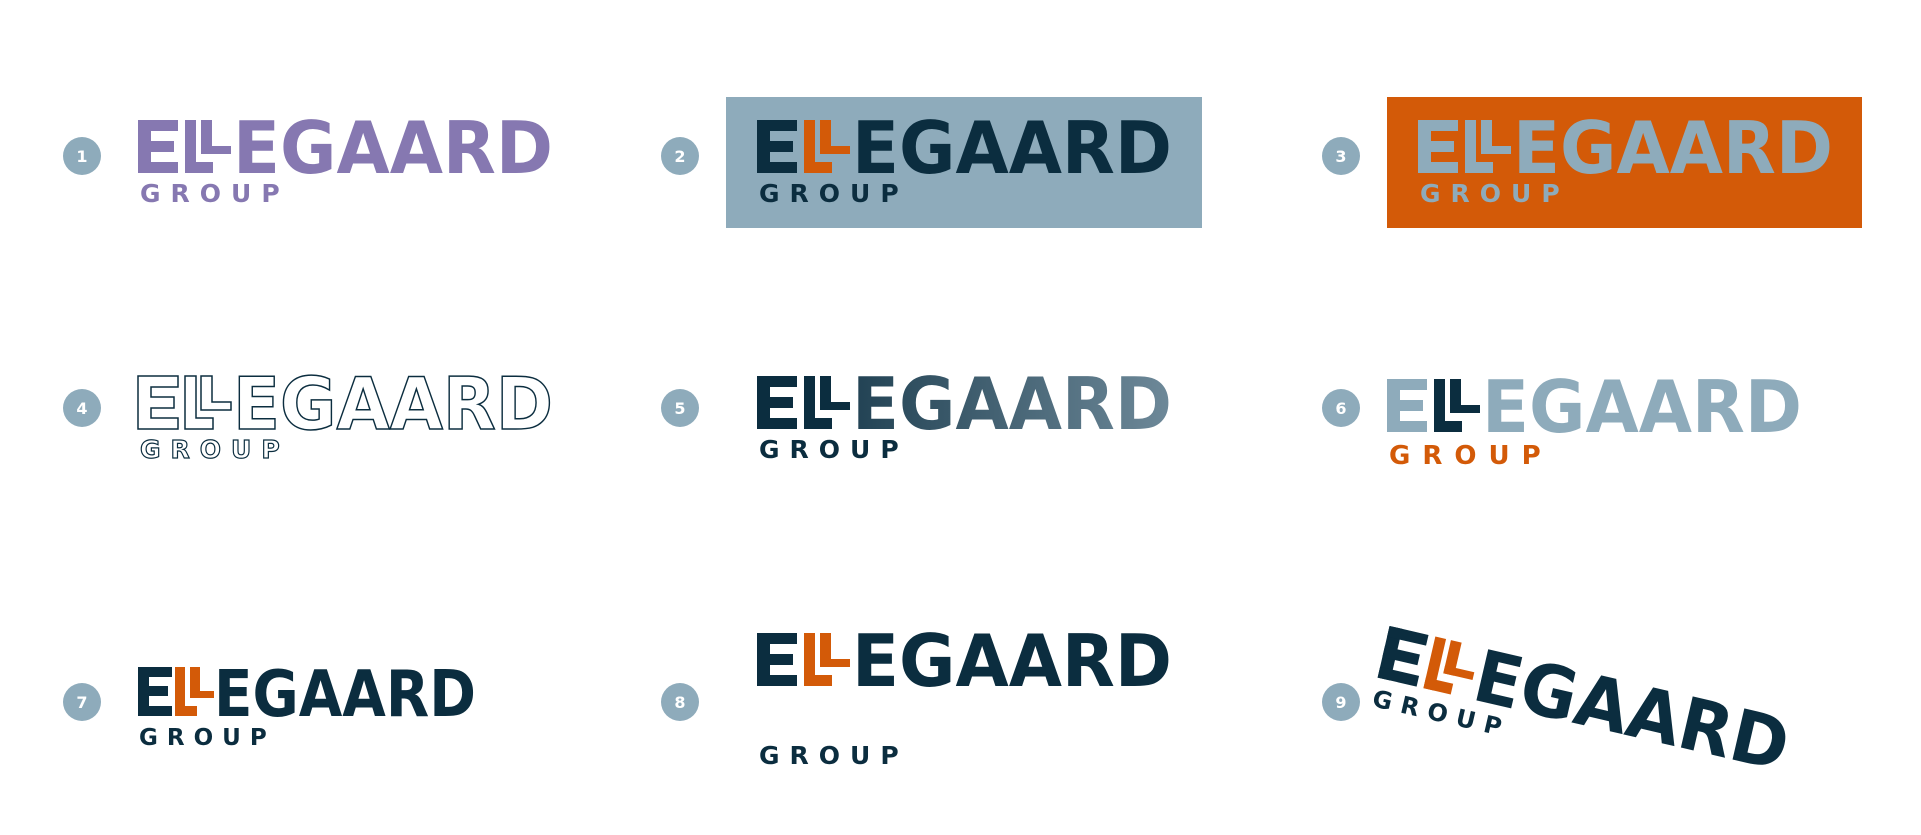 This screenshot has height=835, width=1921. What do you see at coordinates (1341, 156) in the screenshot?
I see `variant-badge-3: 3` at bounding box center [1341, 156].